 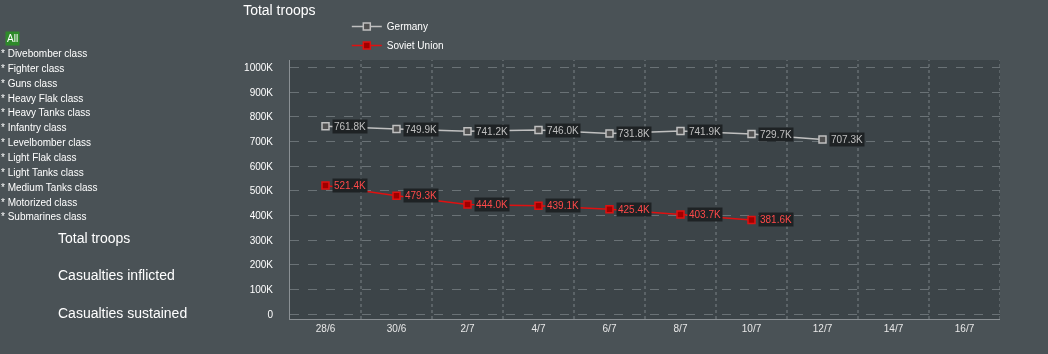 What do you see at coordinates (261, 240) in the screenshot?
I see `y-tick-label: 300K` at bounding box center [261, 240].